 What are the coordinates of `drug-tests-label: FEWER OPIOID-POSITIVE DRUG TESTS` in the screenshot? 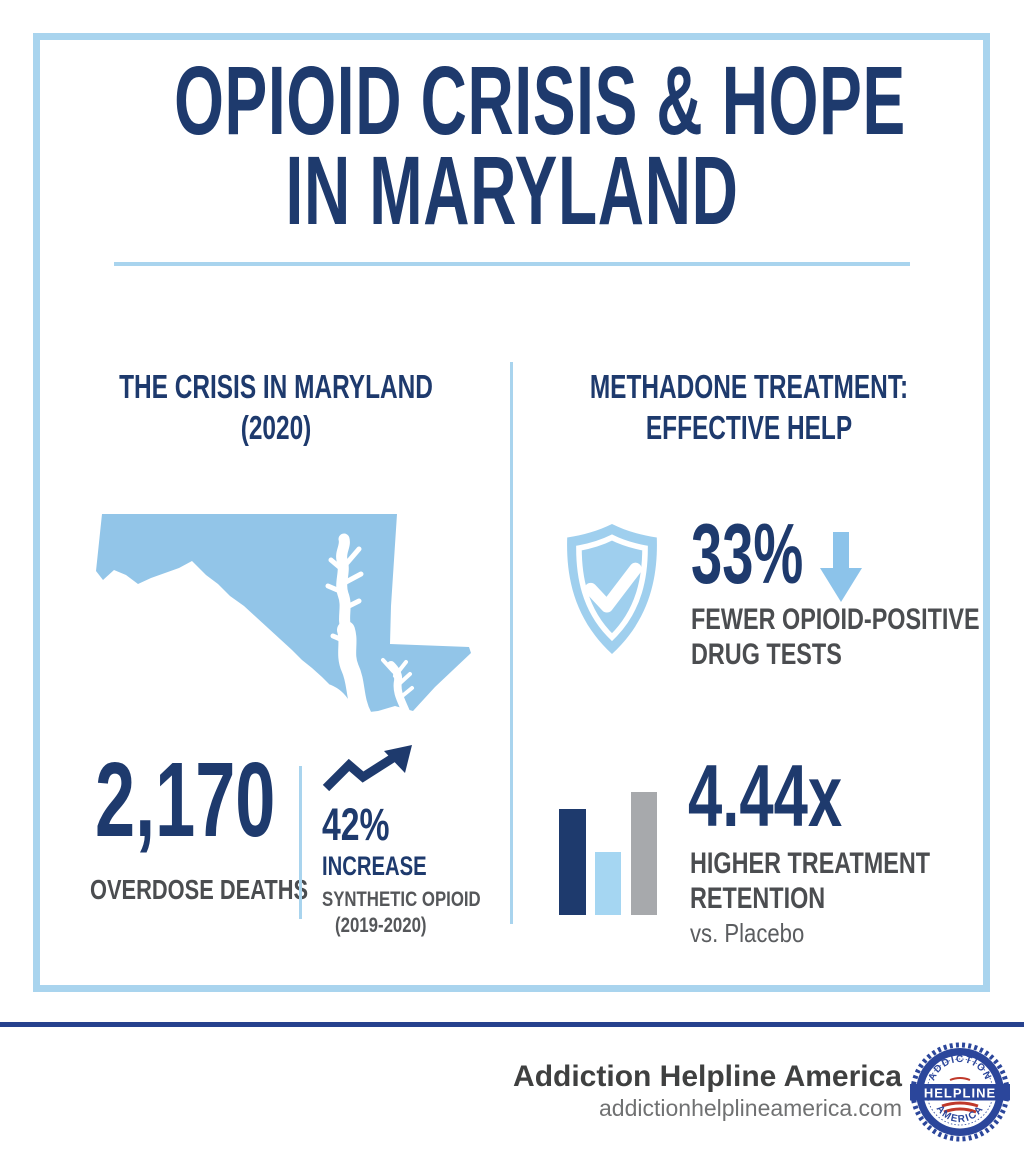 It's located at (835, 637).